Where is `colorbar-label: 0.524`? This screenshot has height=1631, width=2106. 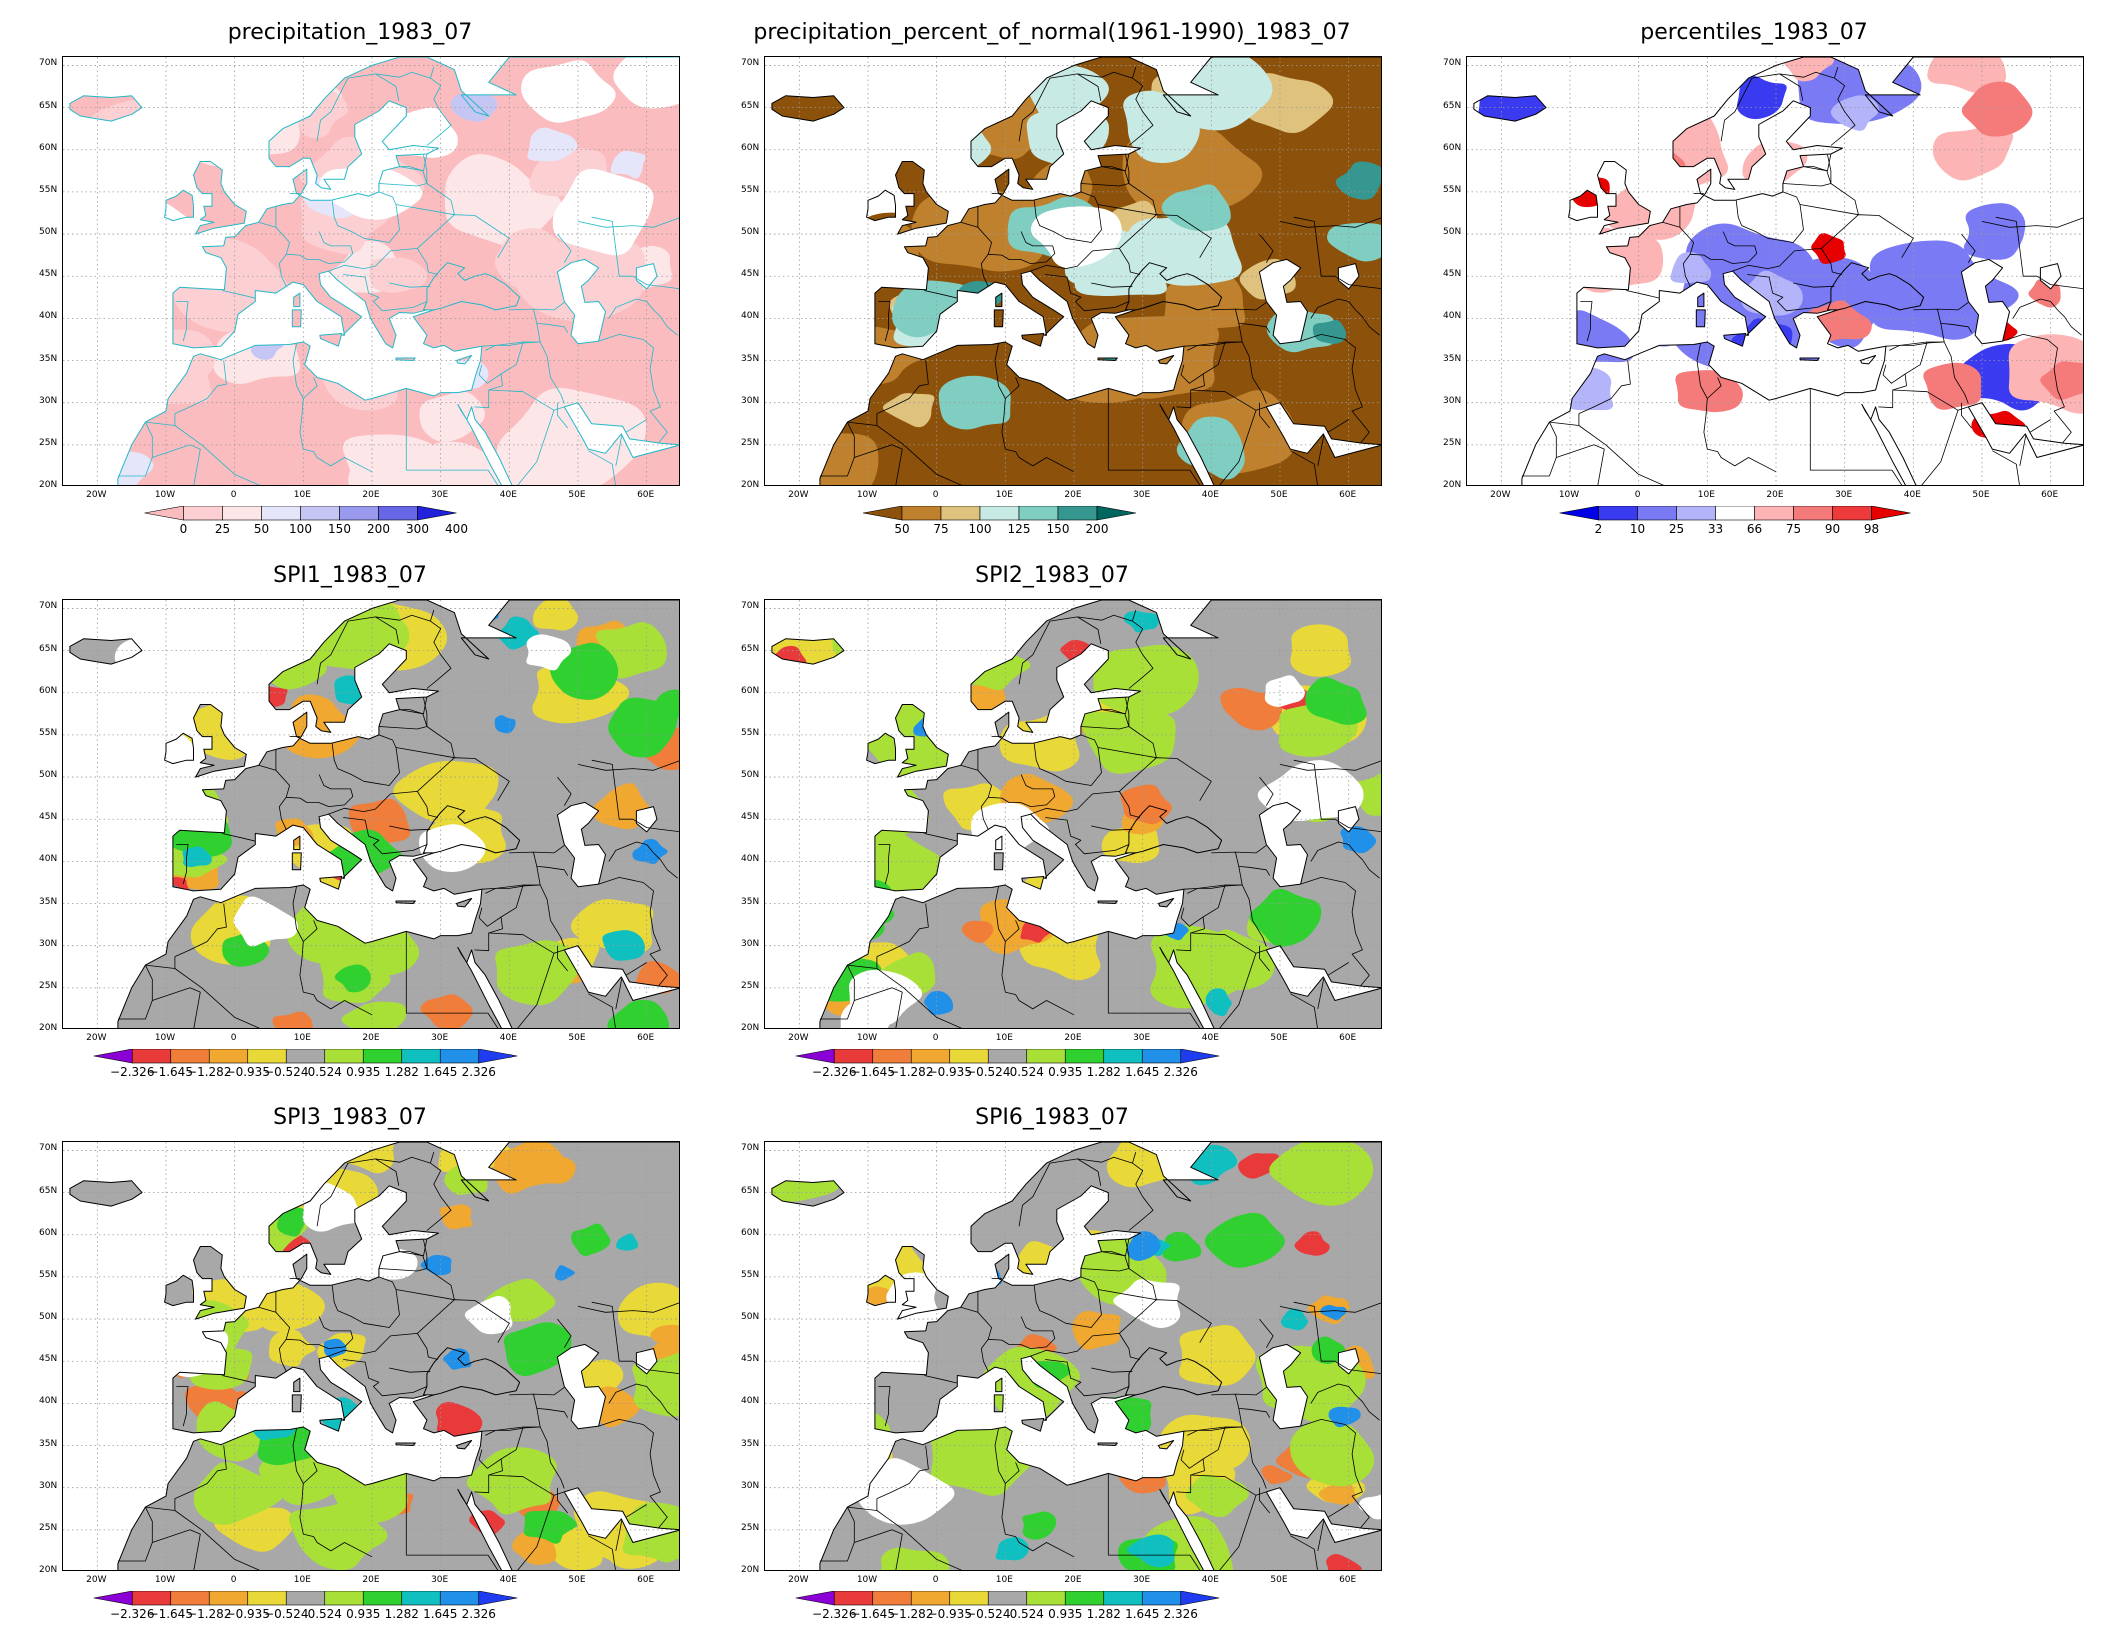 colorbar-label: 0.524 is located at coordinates (1026, 1072).